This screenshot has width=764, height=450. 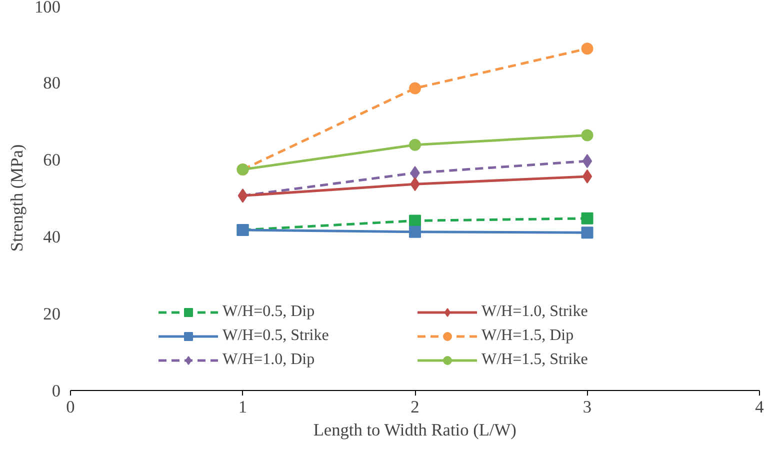 I want to click on y-tick-label: 100, so click(x=47, y=8).